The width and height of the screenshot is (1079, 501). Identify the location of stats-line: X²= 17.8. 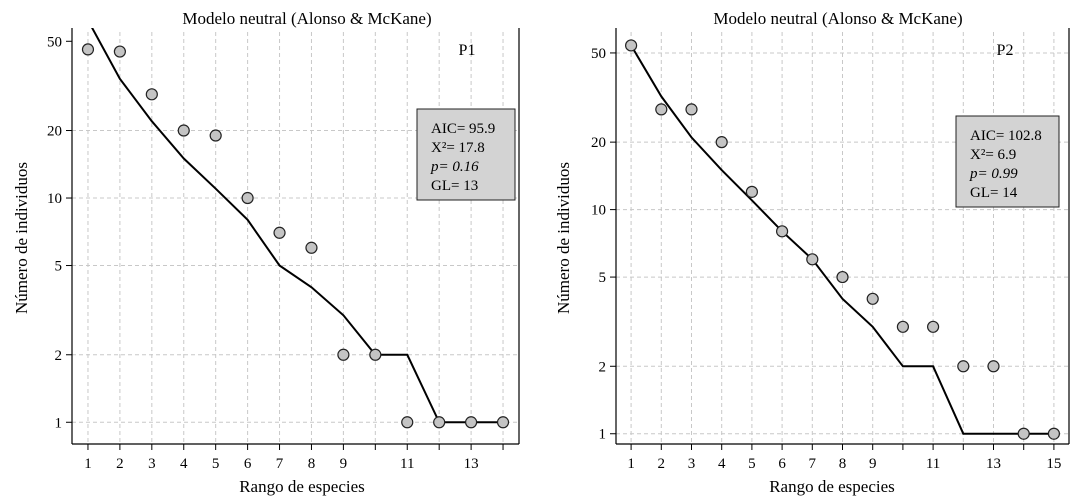
(458, 148).